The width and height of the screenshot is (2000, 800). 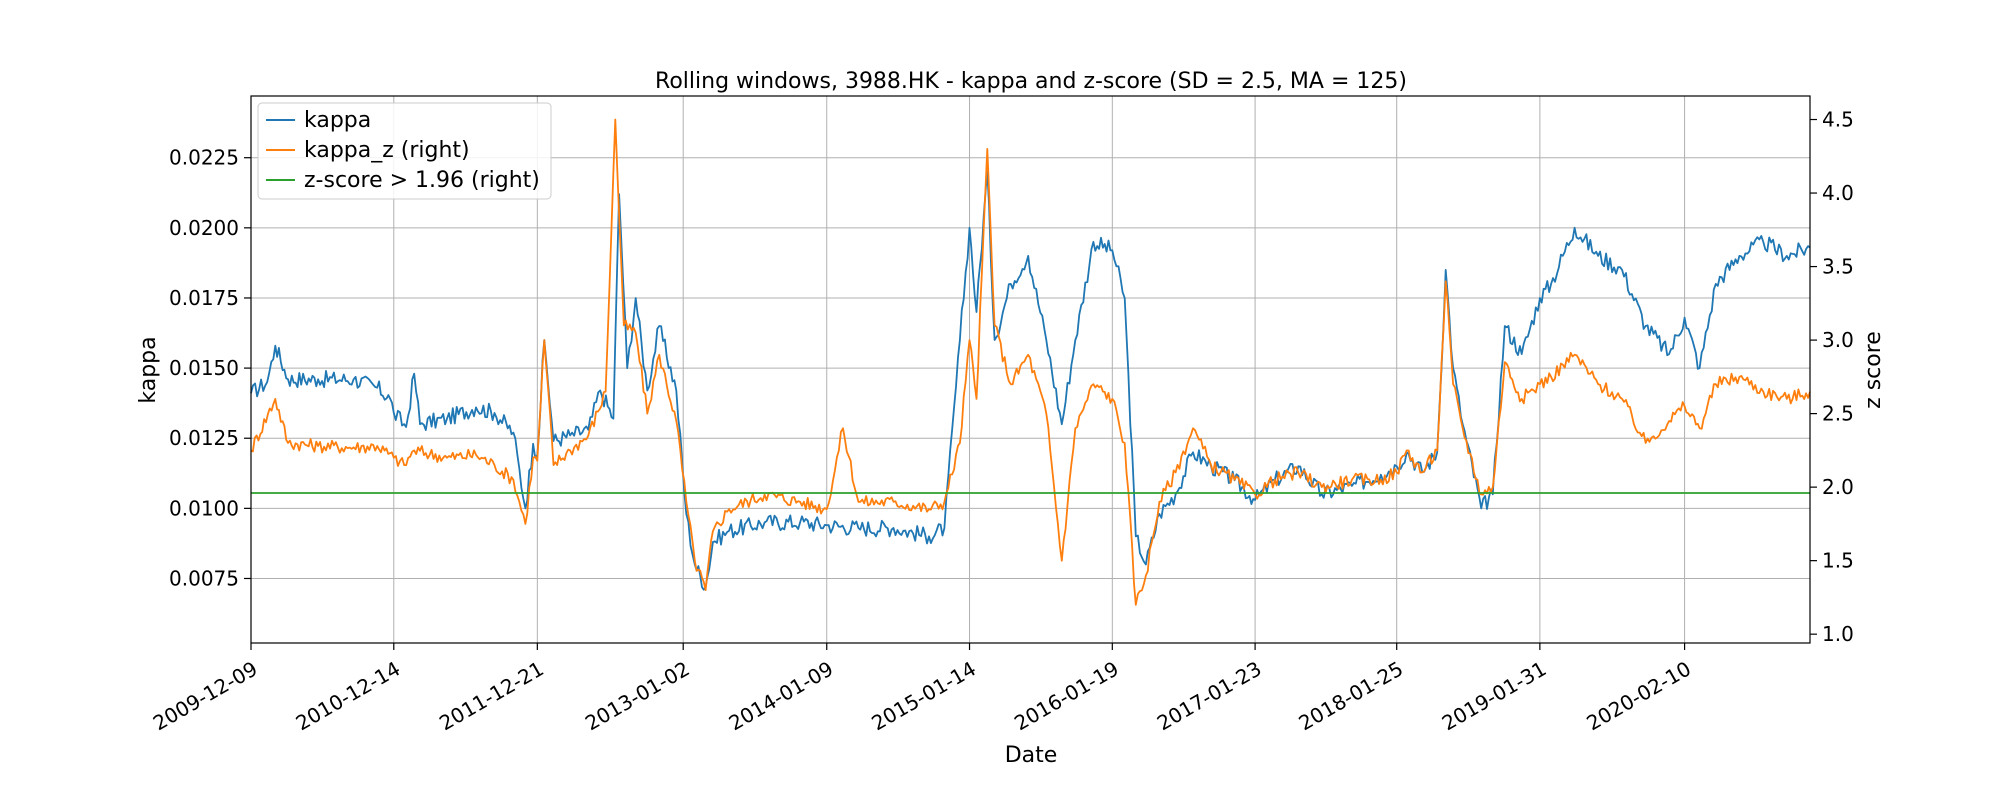 I want to click on x-axis-label: Date, so click(x=1031, y=755).